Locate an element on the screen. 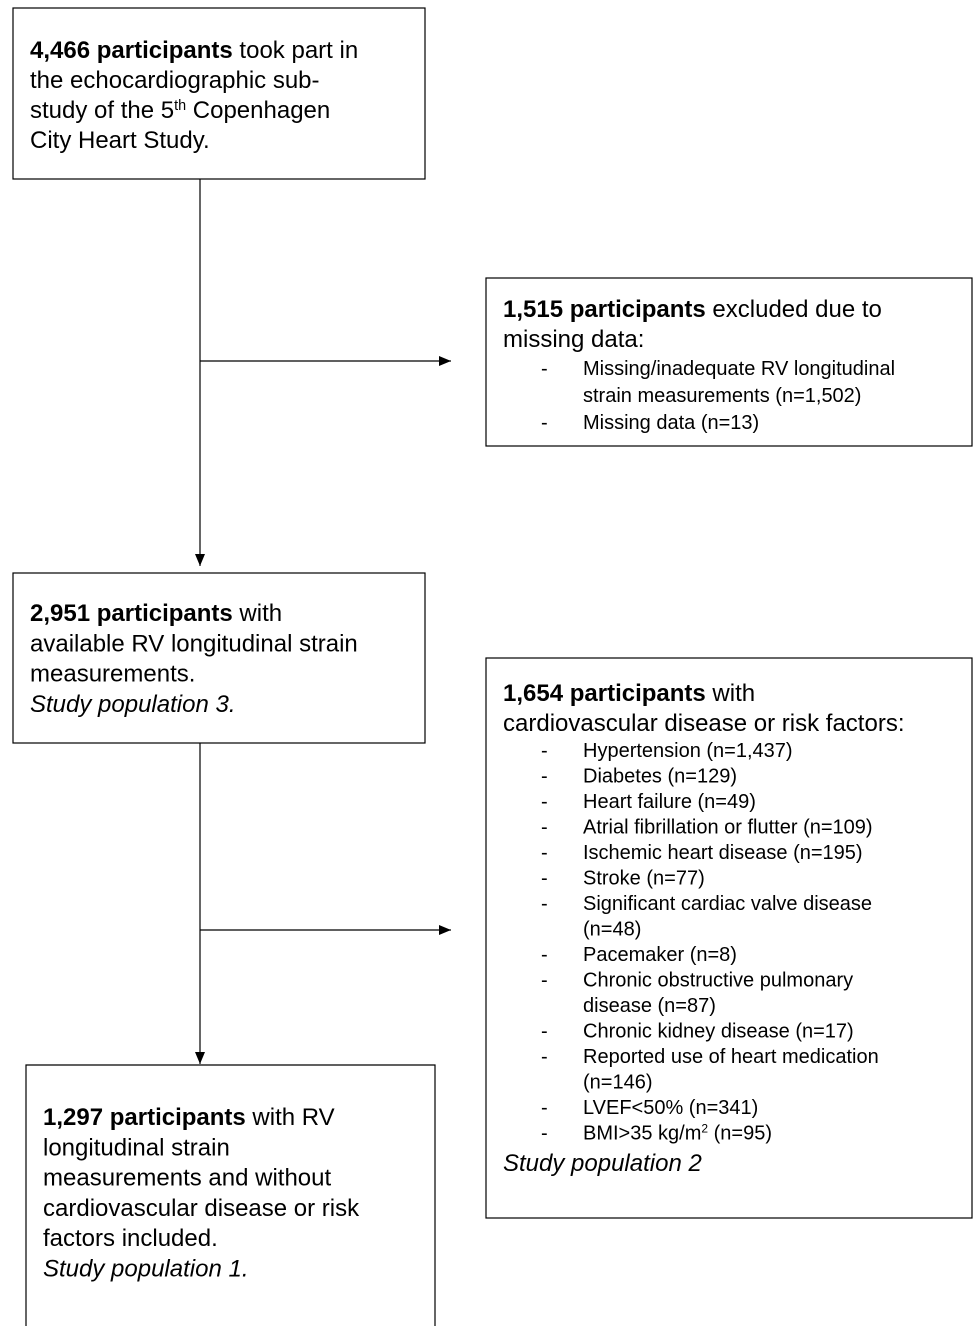  text-line: Stroke (n=77) is located at coordinates (644, 879).